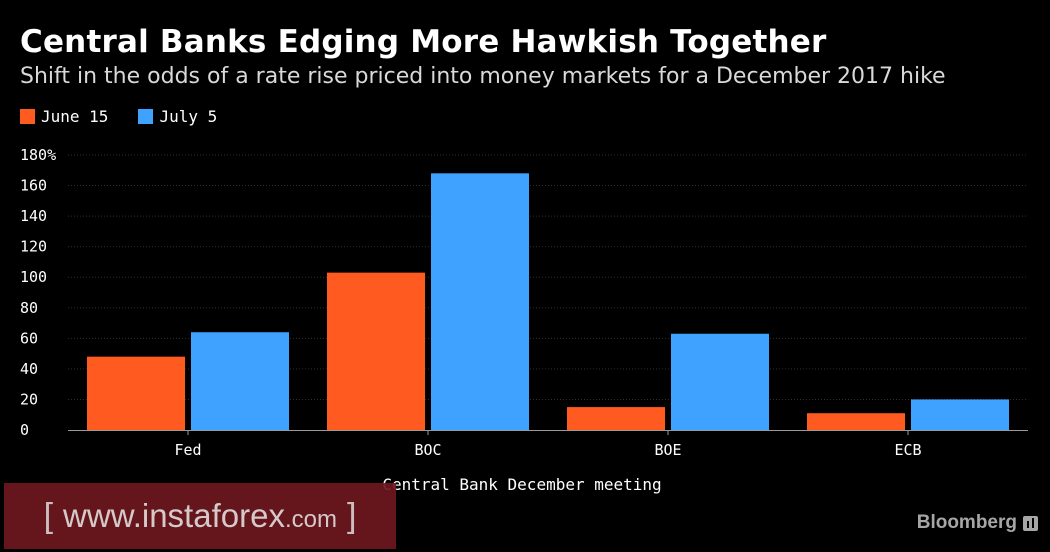 The height and width of the screenshot is (552, 1050). What do you see at coordinates (33, 277) in the screenshot?
I see `y-tick-label: 100` at bounding box center [33, 277].